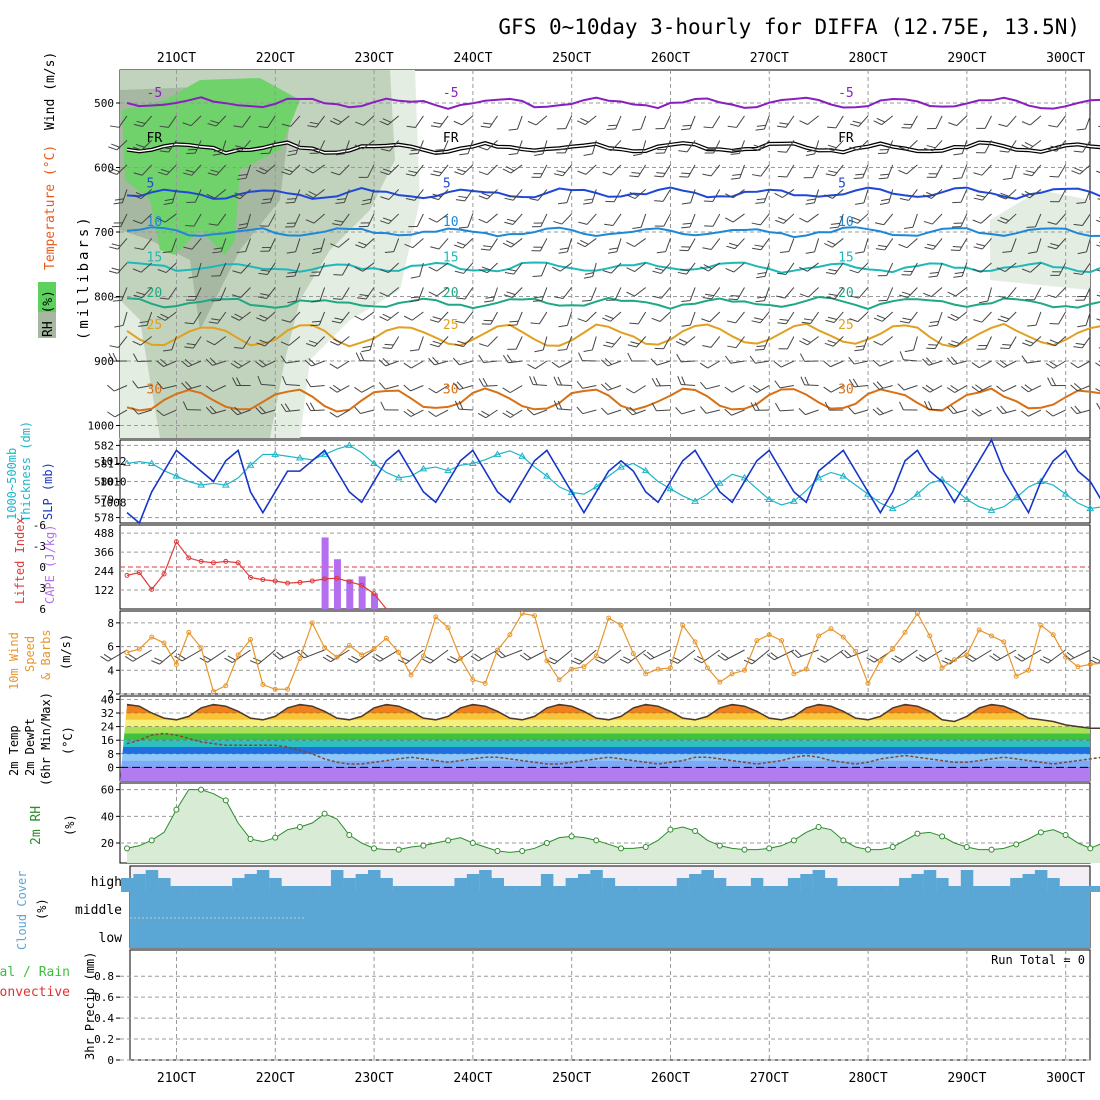 This screenshot has width=1100, height=1100. I want to click on wind10-unit: (m/s), so click(66, 652).